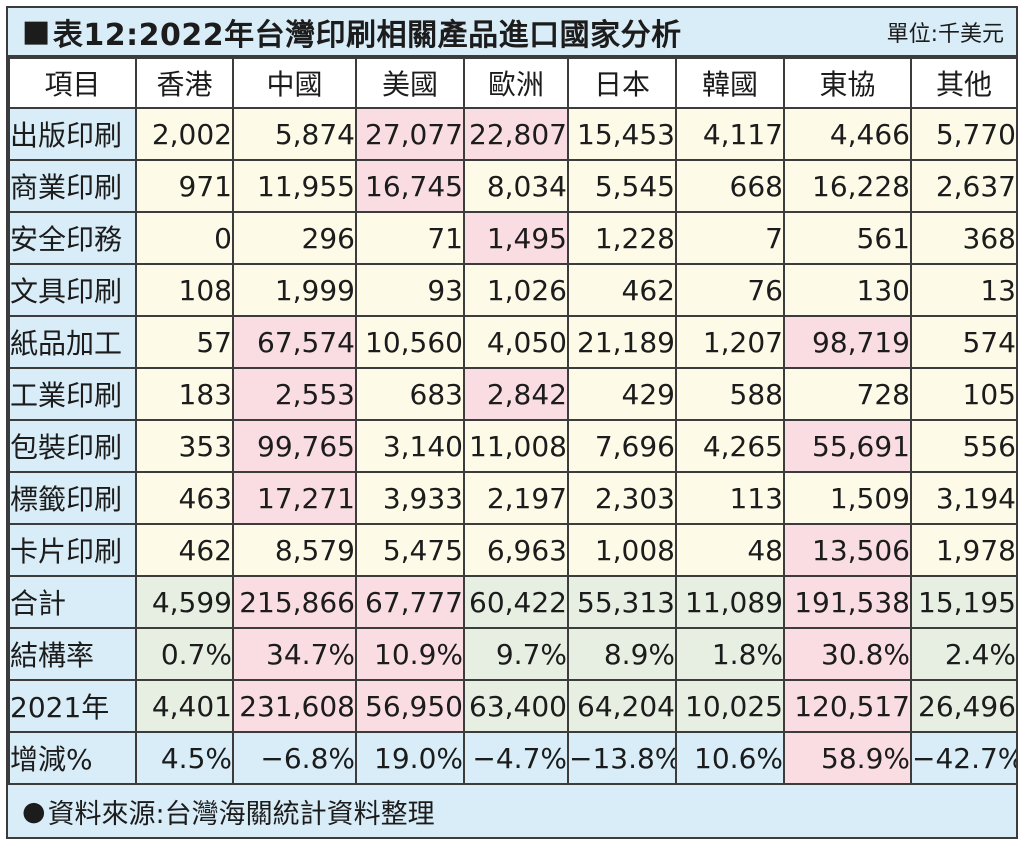 This screenshot has width=1024, height=845. Describe the element at coordinates (847, 186) in the screenshot. I see `value-cell: 16,228` at that location.